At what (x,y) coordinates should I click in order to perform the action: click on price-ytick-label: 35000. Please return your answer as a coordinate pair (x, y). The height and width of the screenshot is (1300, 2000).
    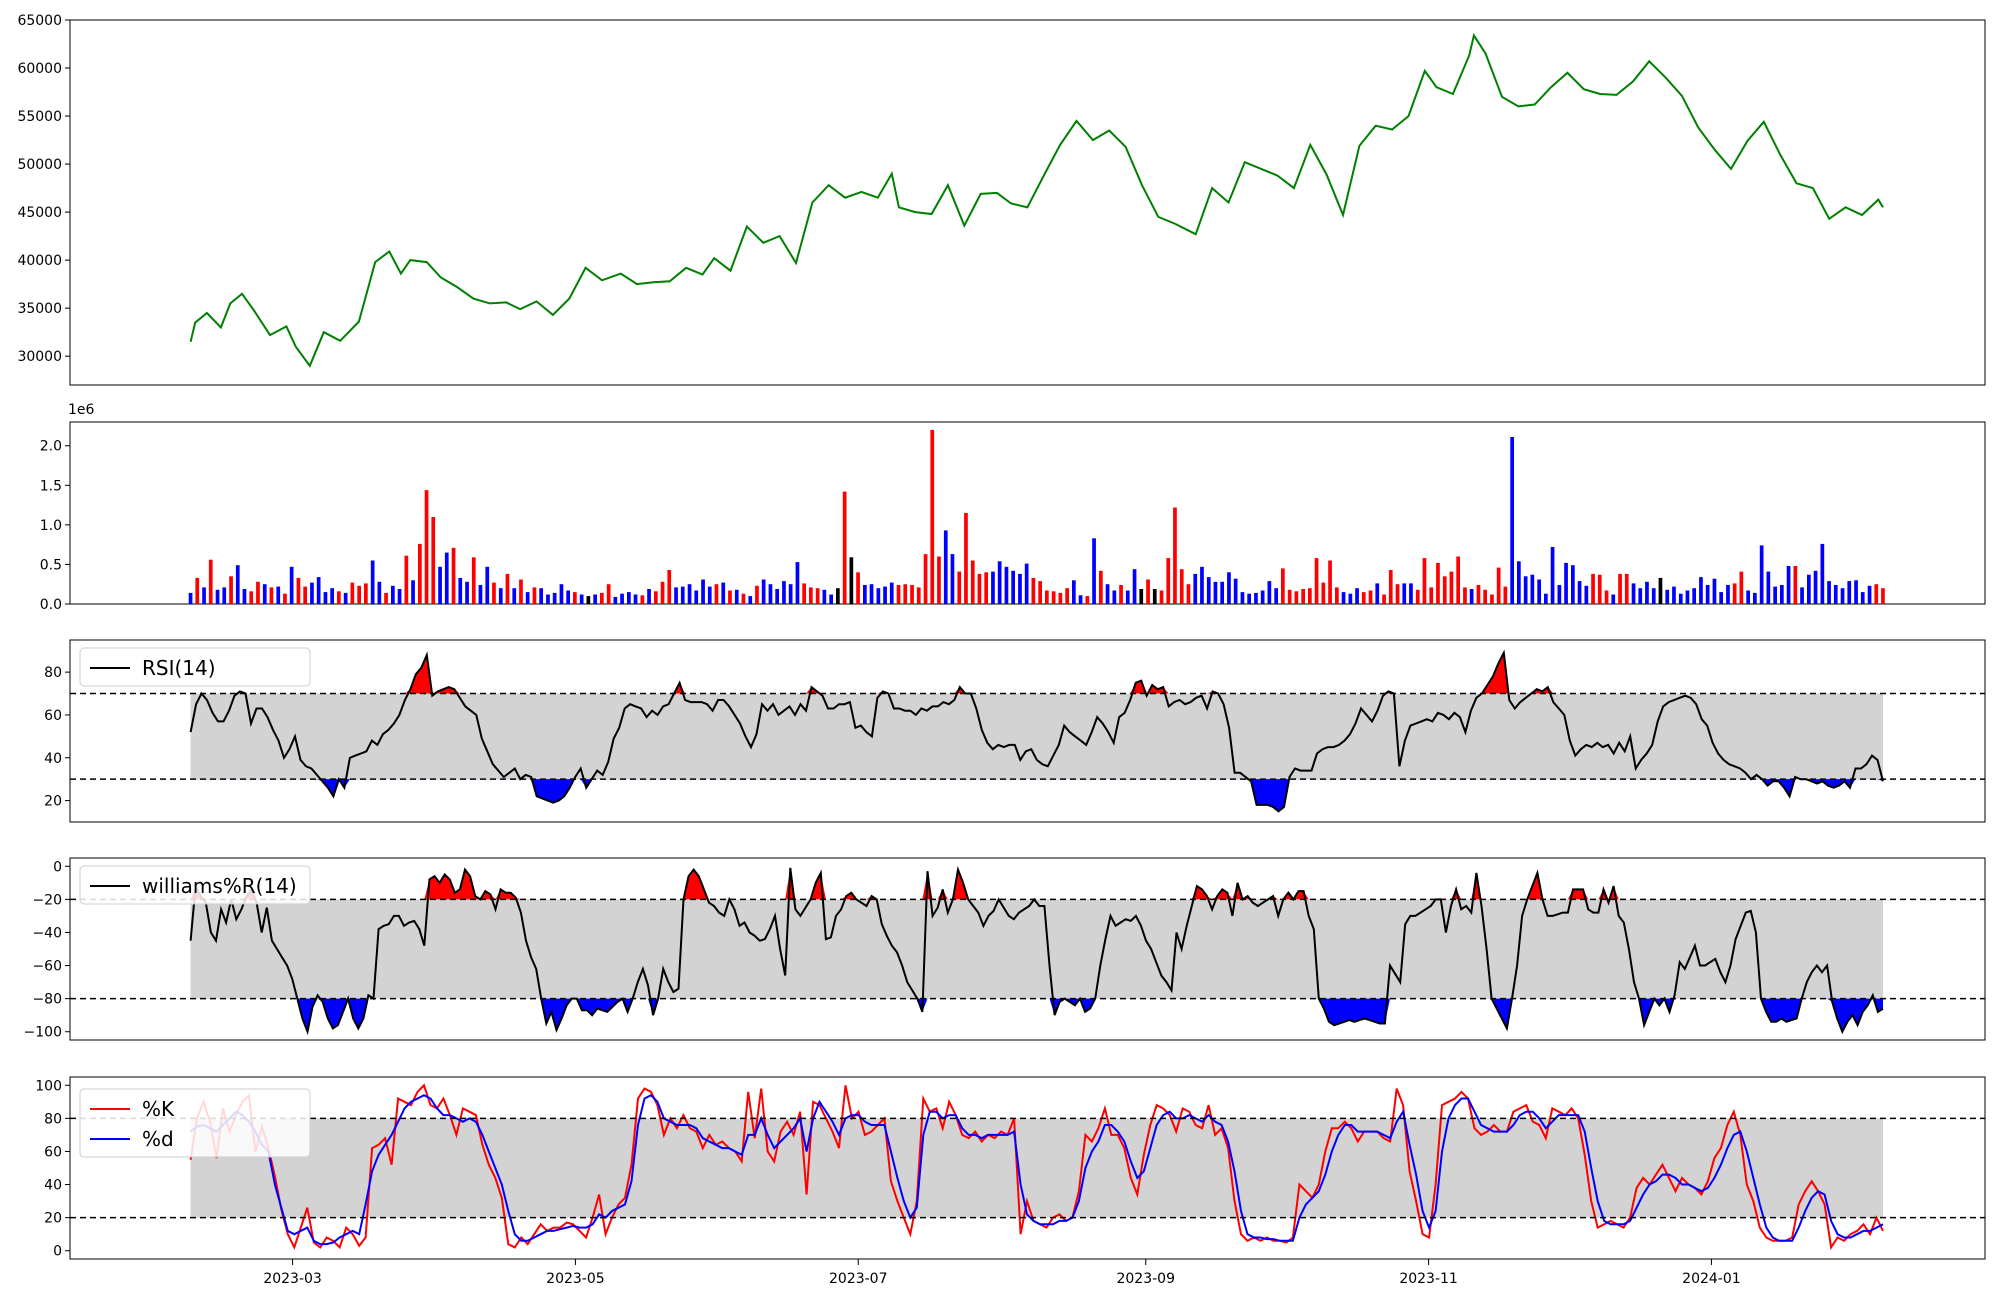
    Looking at the image, I should click on (39, 309).